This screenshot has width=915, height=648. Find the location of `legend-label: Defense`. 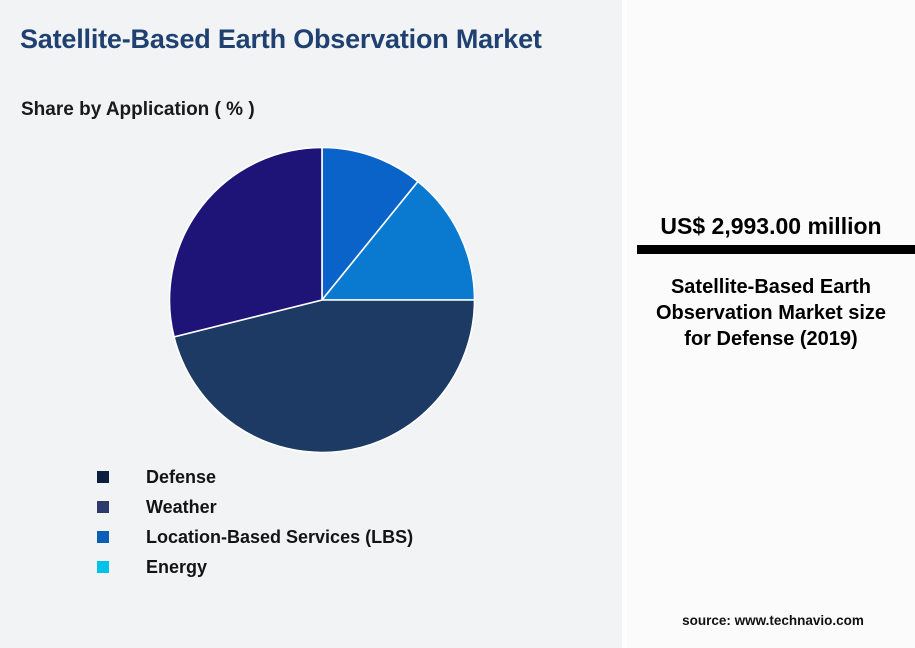

legend-label: Defense is located at coordinates (181, 476).